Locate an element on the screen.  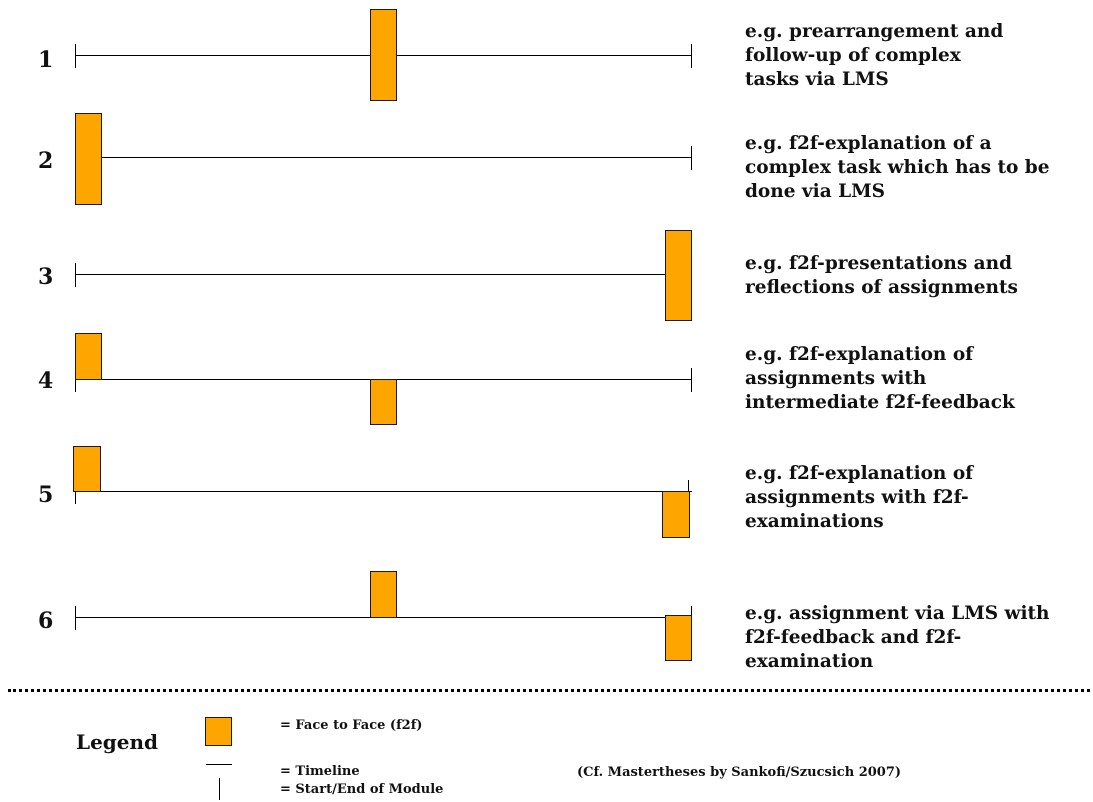
description-line: e.g. assignment via LMS with is located at coordinates (897, 613).